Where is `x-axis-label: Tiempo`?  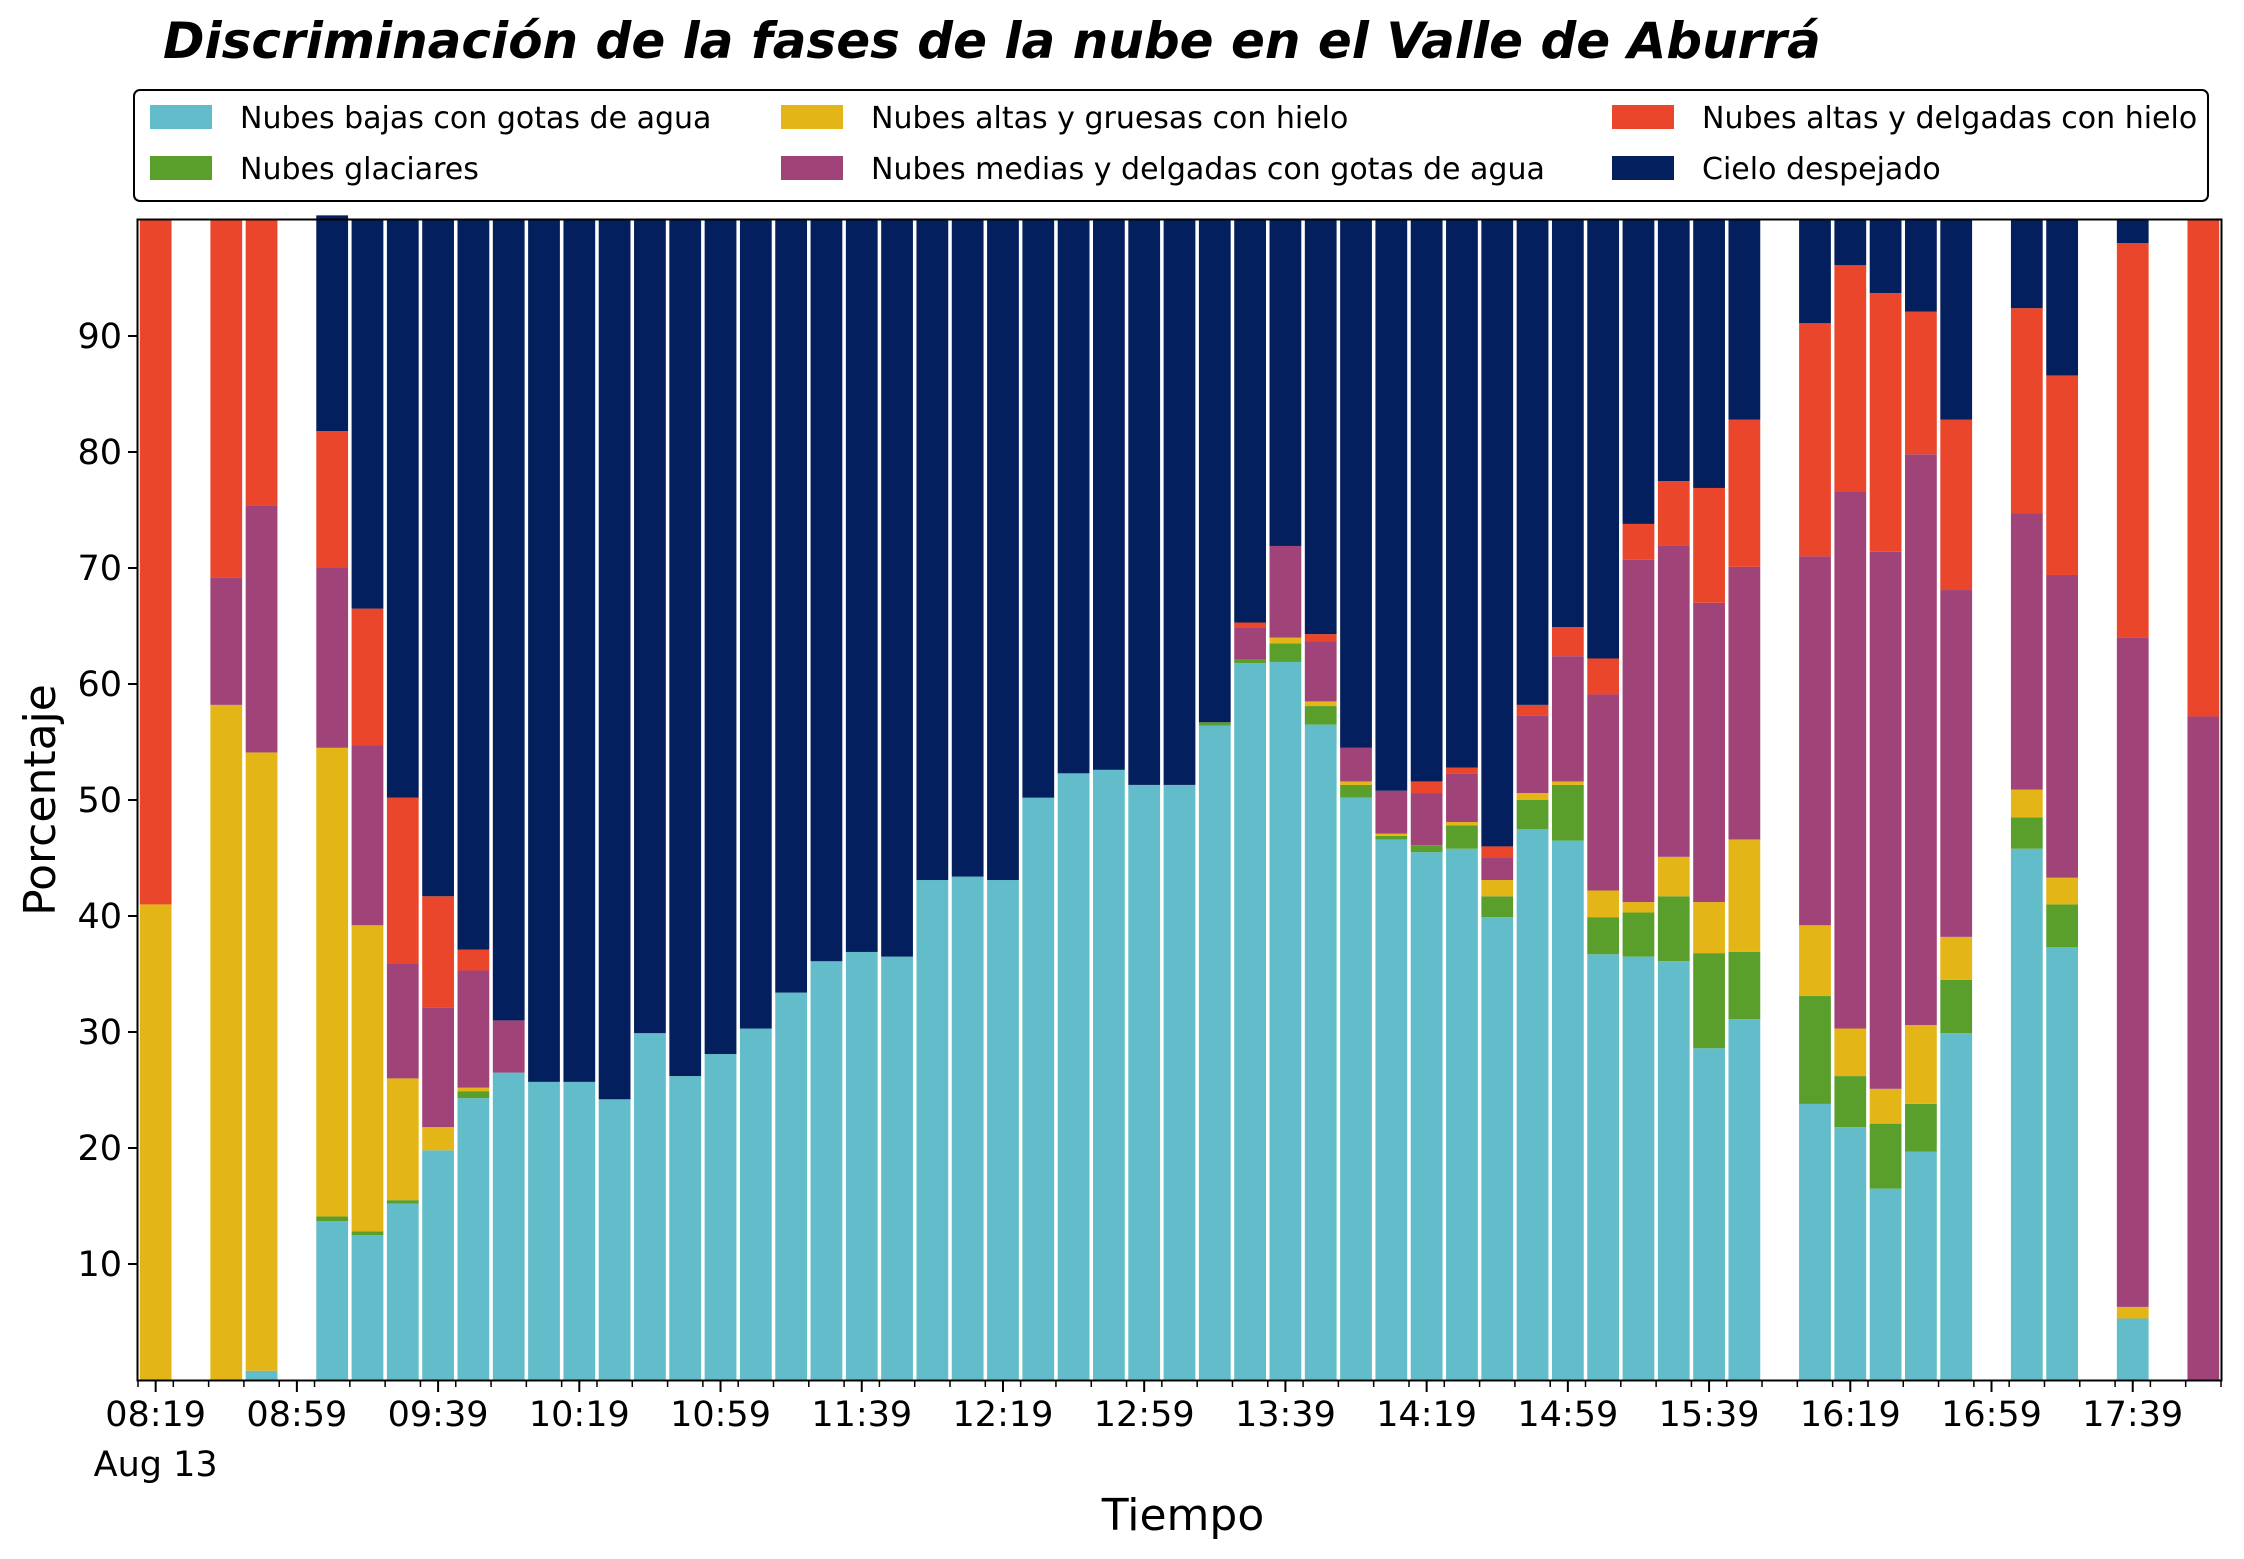 x-axis-label: Tiempo is located at coordinates (1183, 1515).